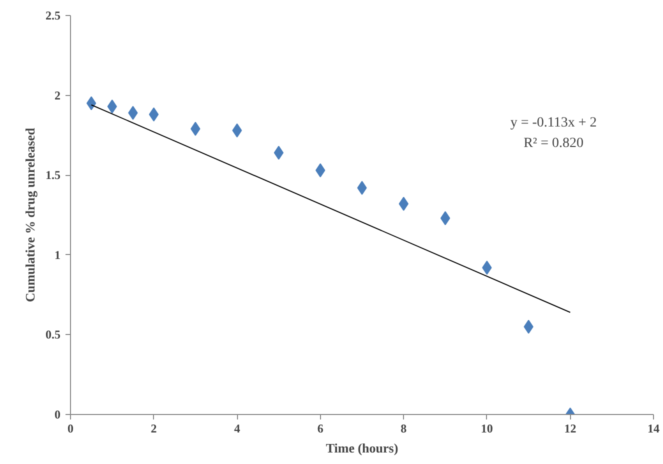 The height and width of the screenshot is (464, 663). Describe the element at coordinates (57, 255) in the screenshot. I see `y-tick-label: 1` at that location.